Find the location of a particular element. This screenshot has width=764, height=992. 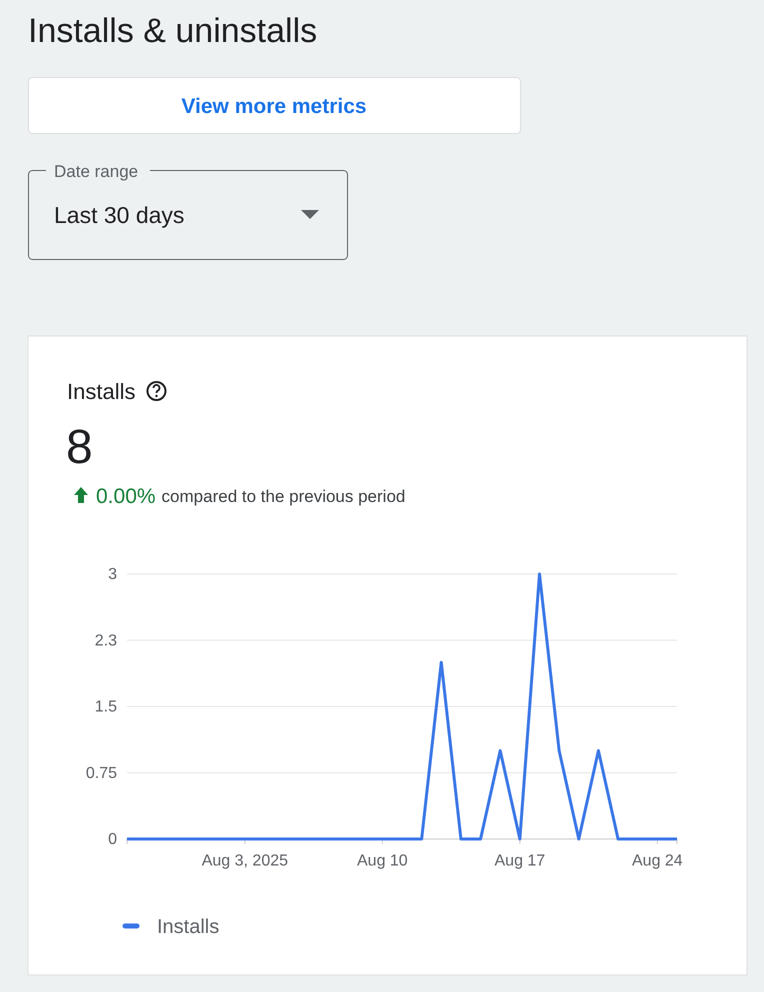

x-tick-label: Aug 17 is located at coordinates (520, 861).